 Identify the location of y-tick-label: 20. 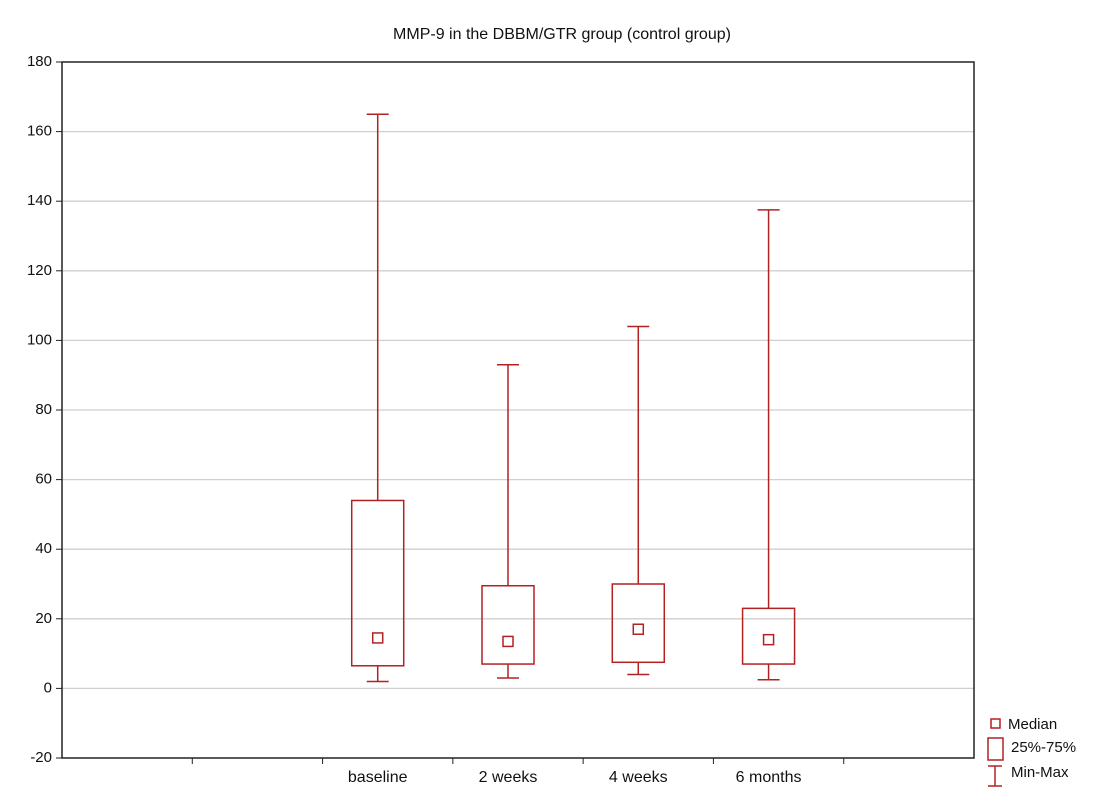
(43, 618).